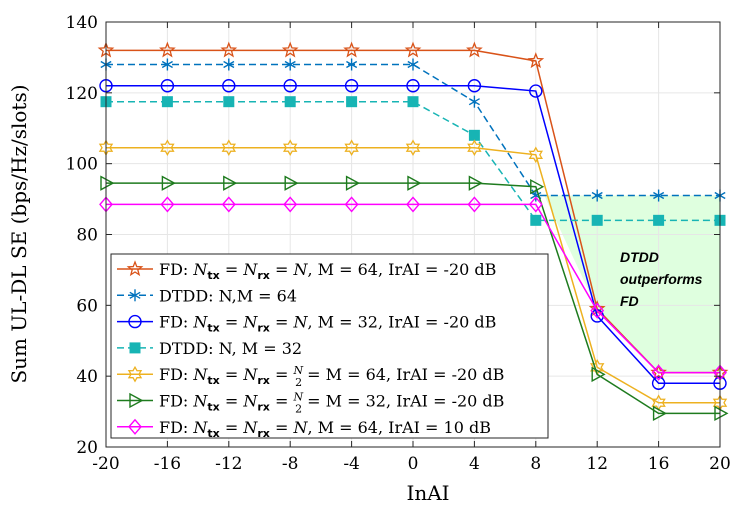  Describe the element at coordinates (105, 464) in the screenshot. I see `x-tick-label: -20` at that location.